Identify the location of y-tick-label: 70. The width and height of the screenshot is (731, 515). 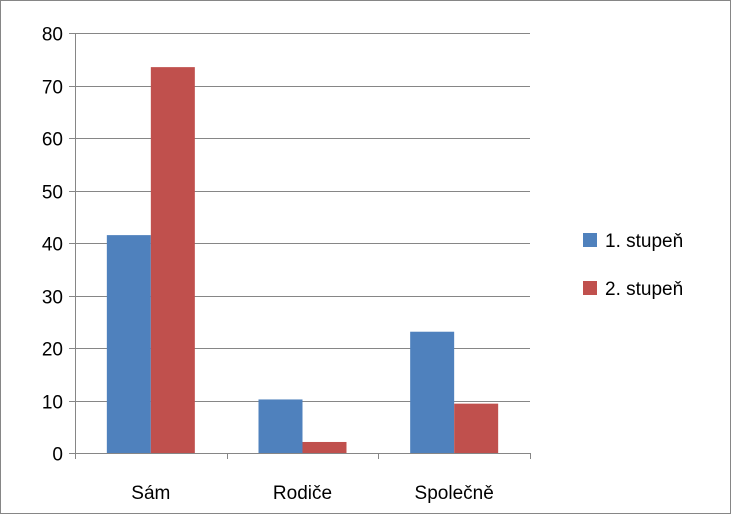
(52, 88).